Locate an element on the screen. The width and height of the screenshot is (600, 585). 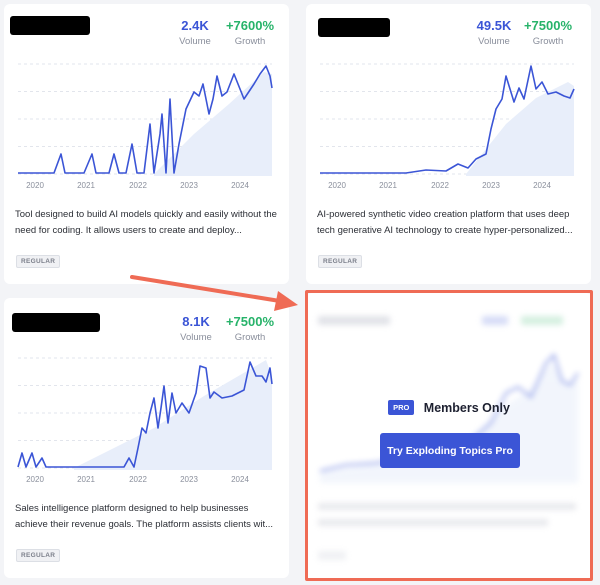
growth-metric: +7600% Growth is located at coordinates (250, 33).